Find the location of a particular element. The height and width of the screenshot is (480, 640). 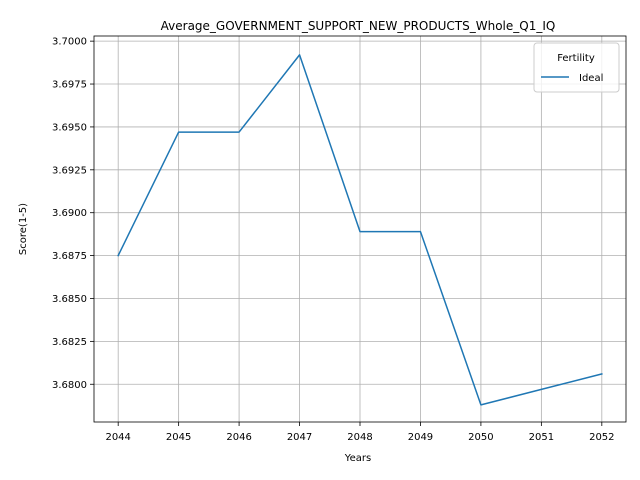

x-tick-label: 2051 is located at coordinates (541, 437).